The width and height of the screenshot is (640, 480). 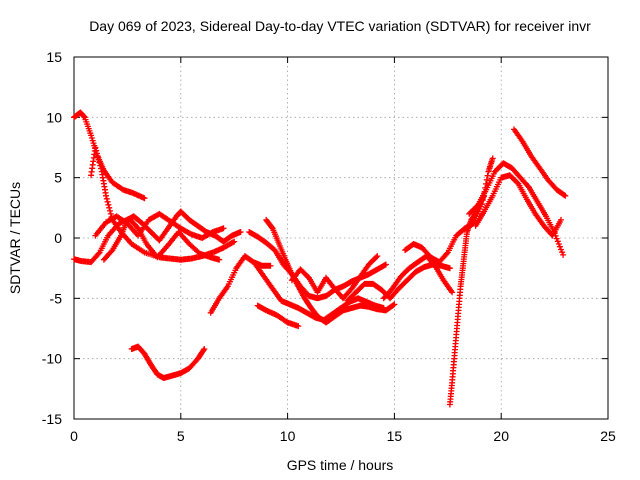 What do you see at coordinates (181, 436) in the screenshot?
I see `x-tick-label: 5` at bounding box center [181, 436].